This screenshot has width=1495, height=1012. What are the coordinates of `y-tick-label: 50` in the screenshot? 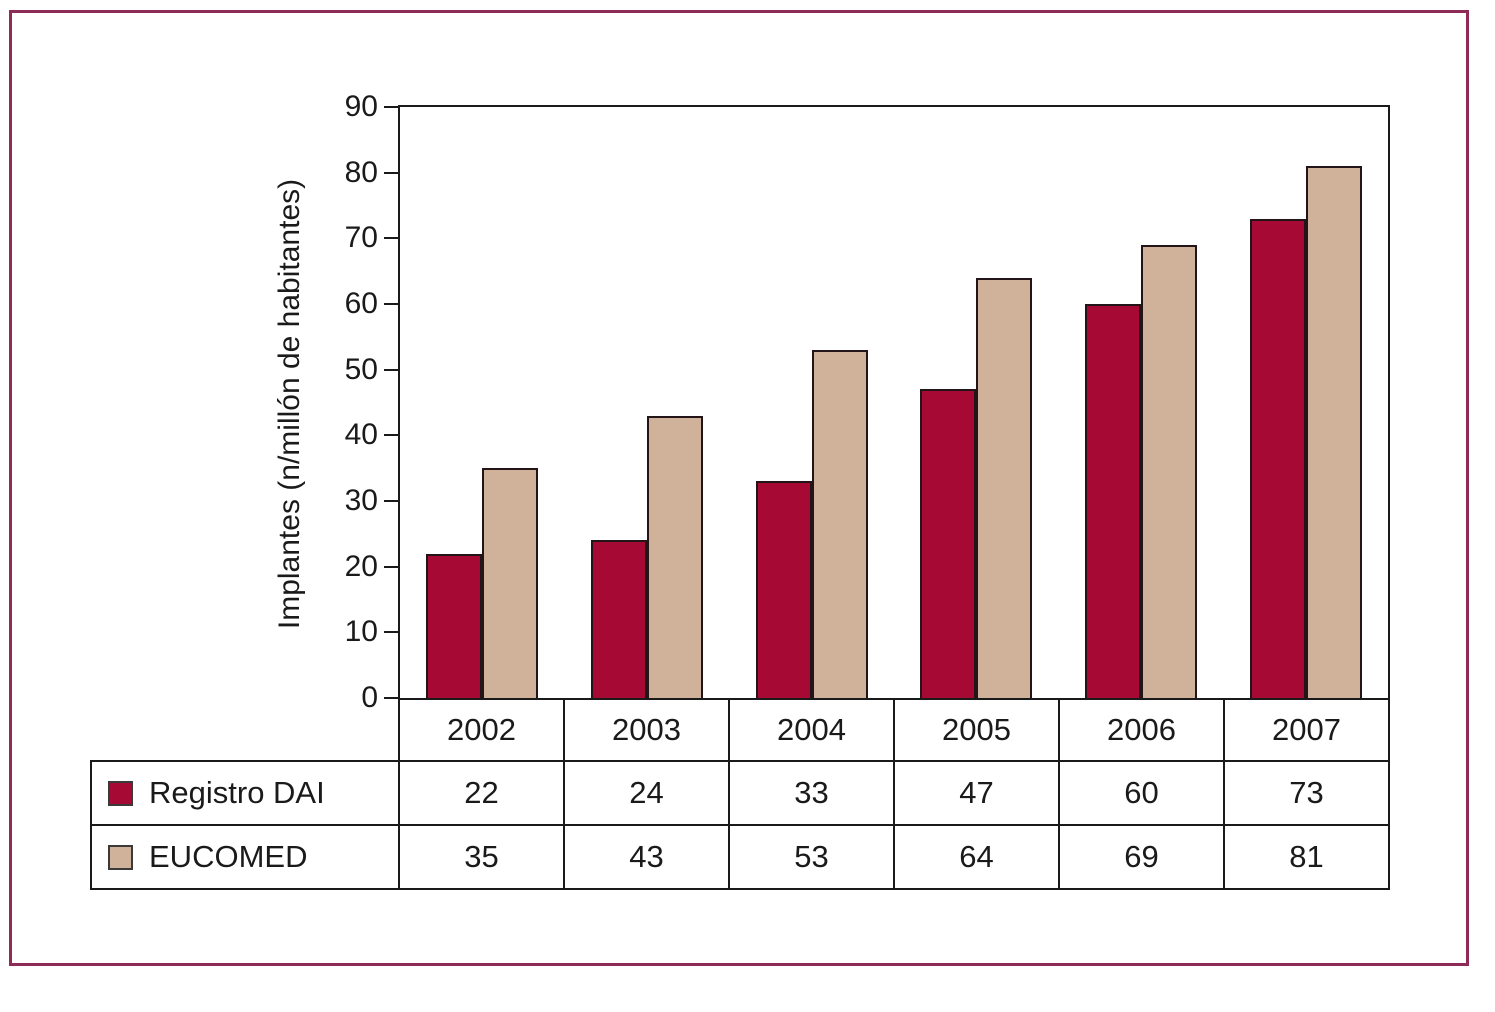 It's located at (361, 369).